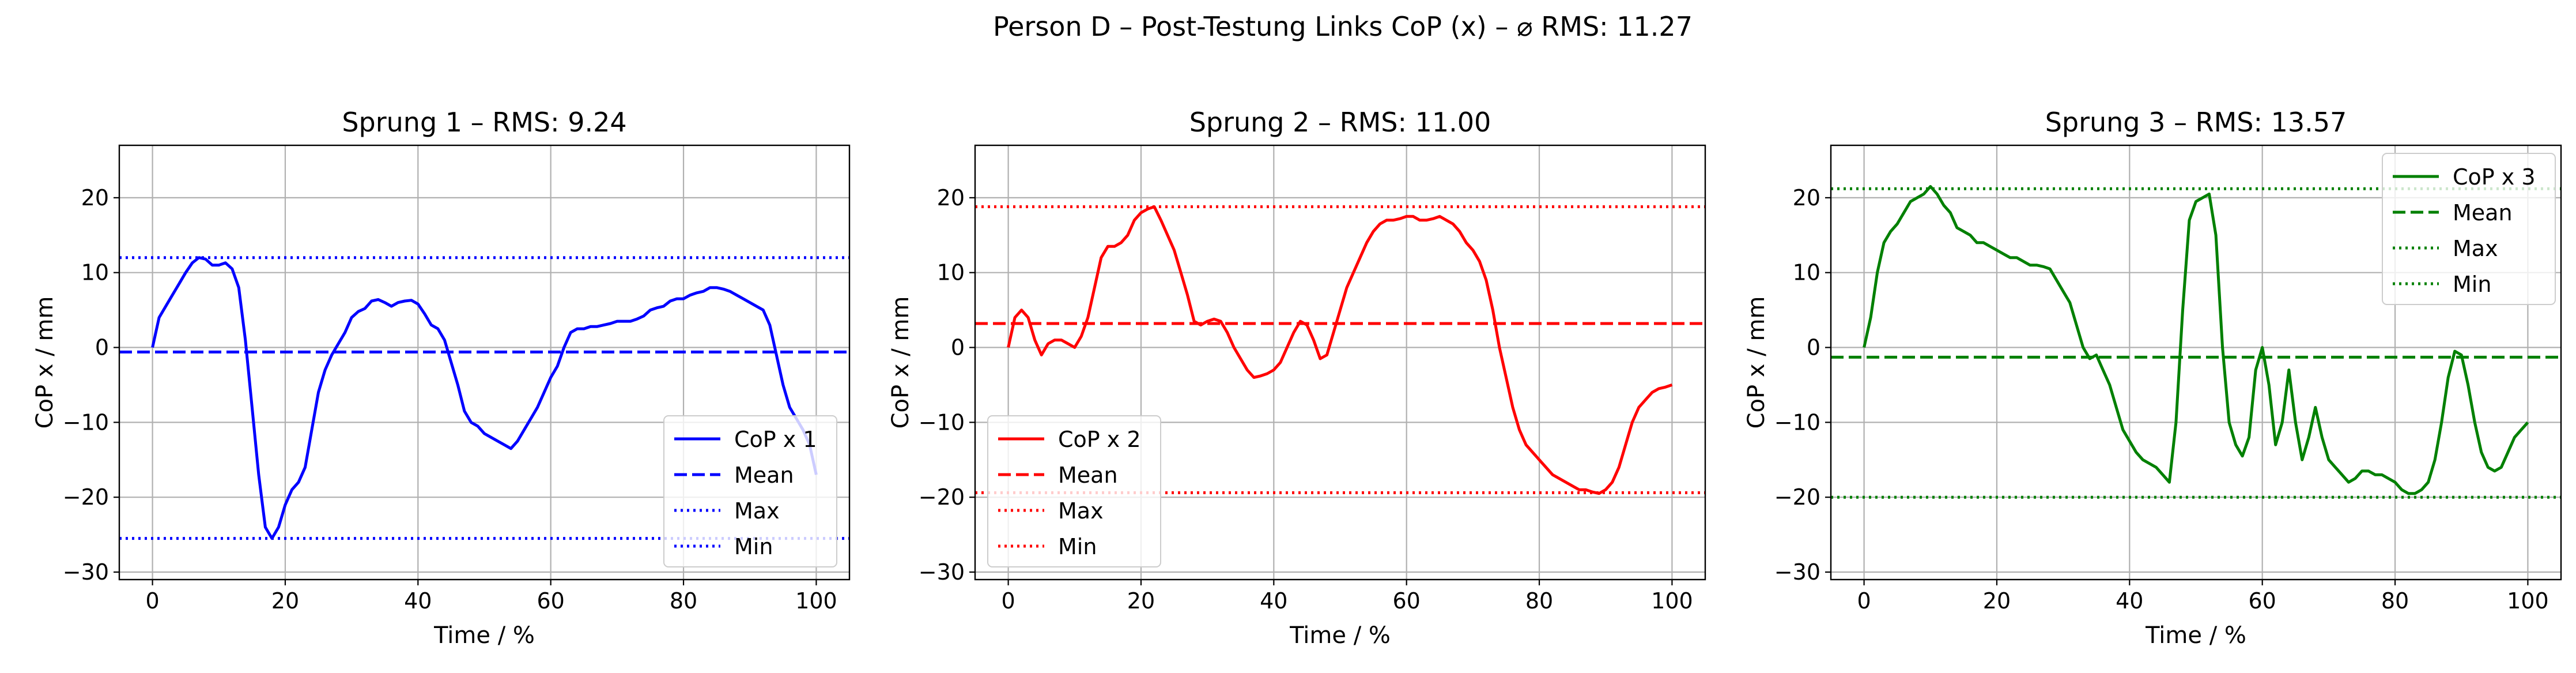 The width and height of the screenshot is (2576, 673). Describe the element at coordinates (775, 439) in the screenshot. I see `legend-label: CoP x 1` at that location.